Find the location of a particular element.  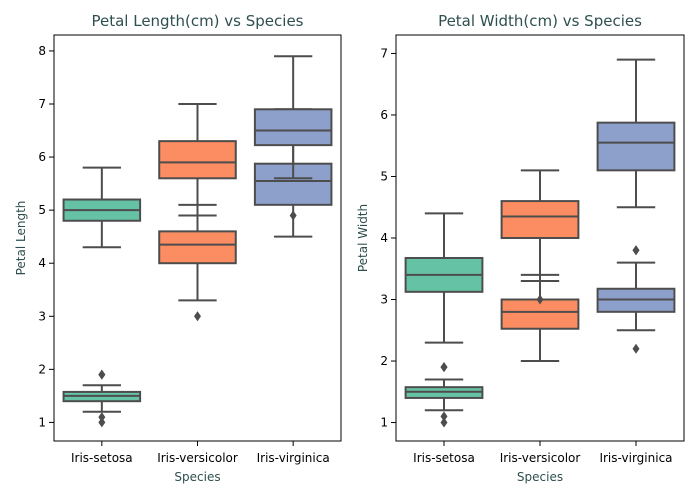

chart-title: Petal Length(cm) vs Species is located at coordinates (197, 21).